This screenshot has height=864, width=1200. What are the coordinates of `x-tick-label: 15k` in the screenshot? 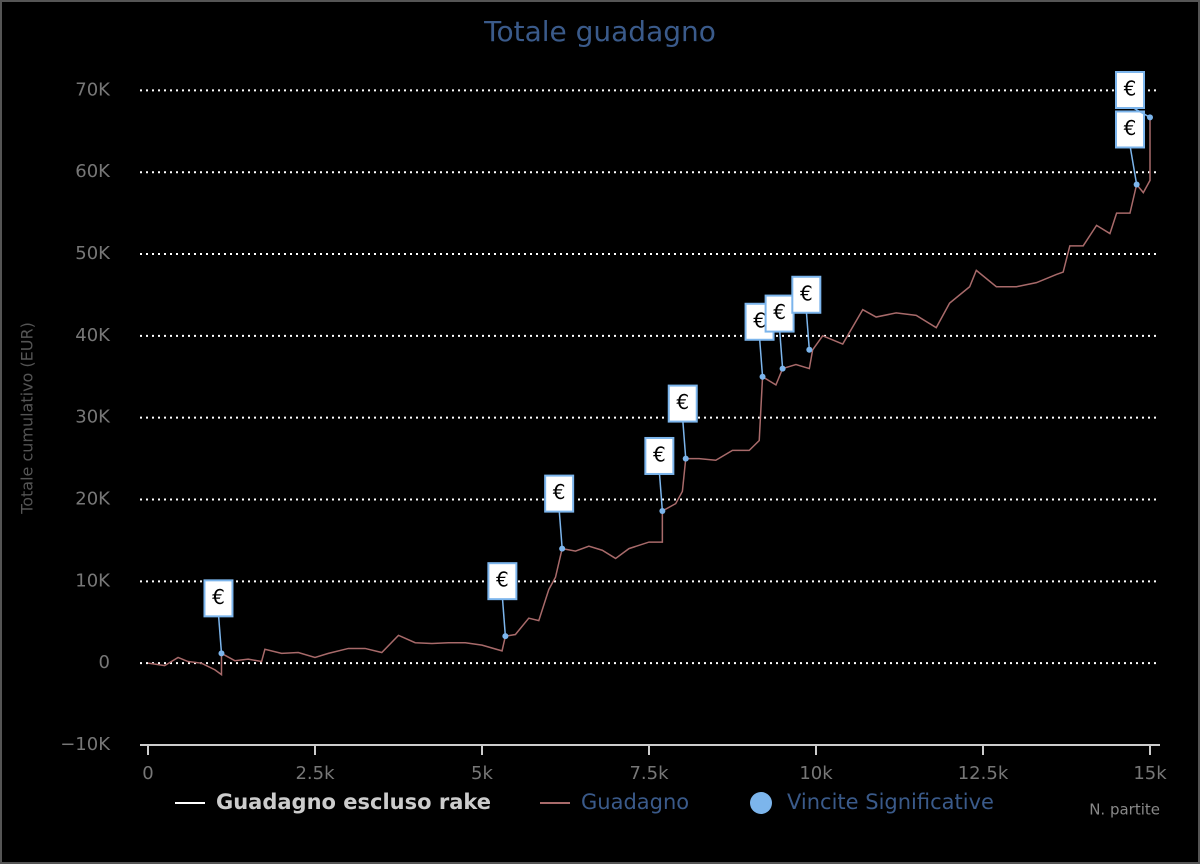 It's located at (1150, 773).